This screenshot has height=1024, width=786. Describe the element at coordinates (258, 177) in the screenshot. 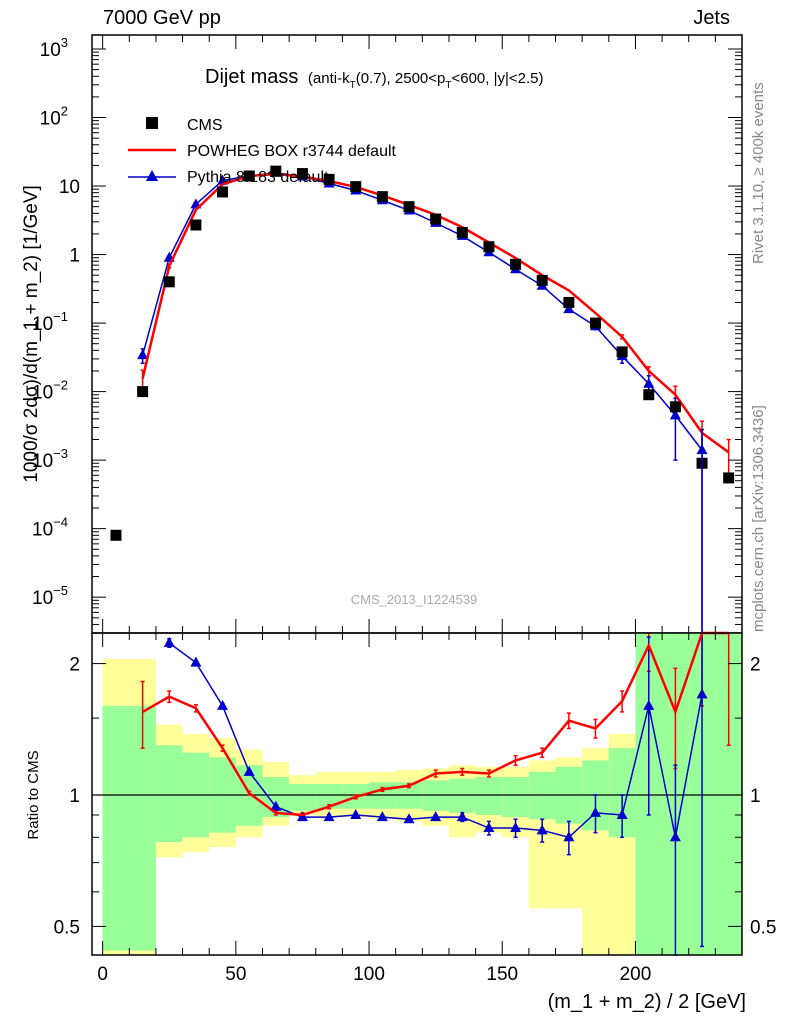

I see `legend-label-pythia: Pythia 8.183 default` at that location.